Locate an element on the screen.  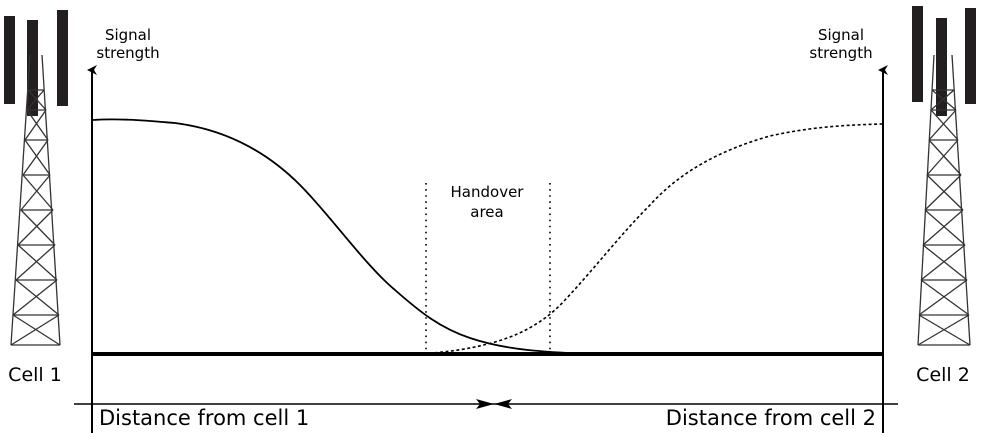
handover-area-label: Handover is located at coordinates (488, 192).